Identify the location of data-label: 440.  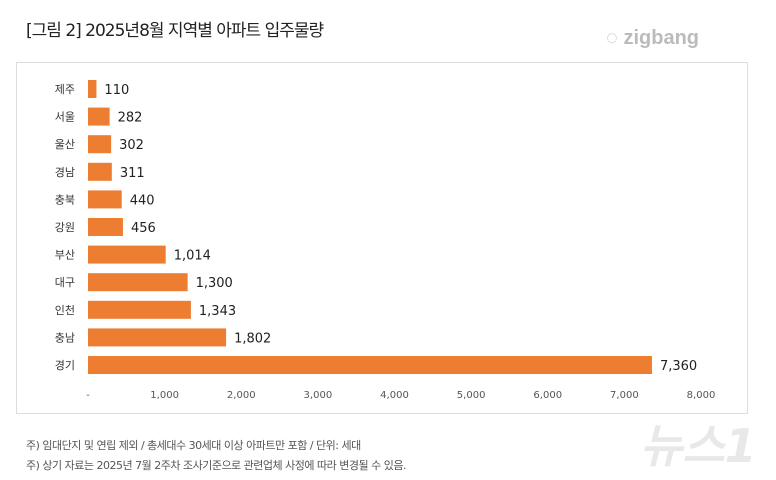
(142, 200).